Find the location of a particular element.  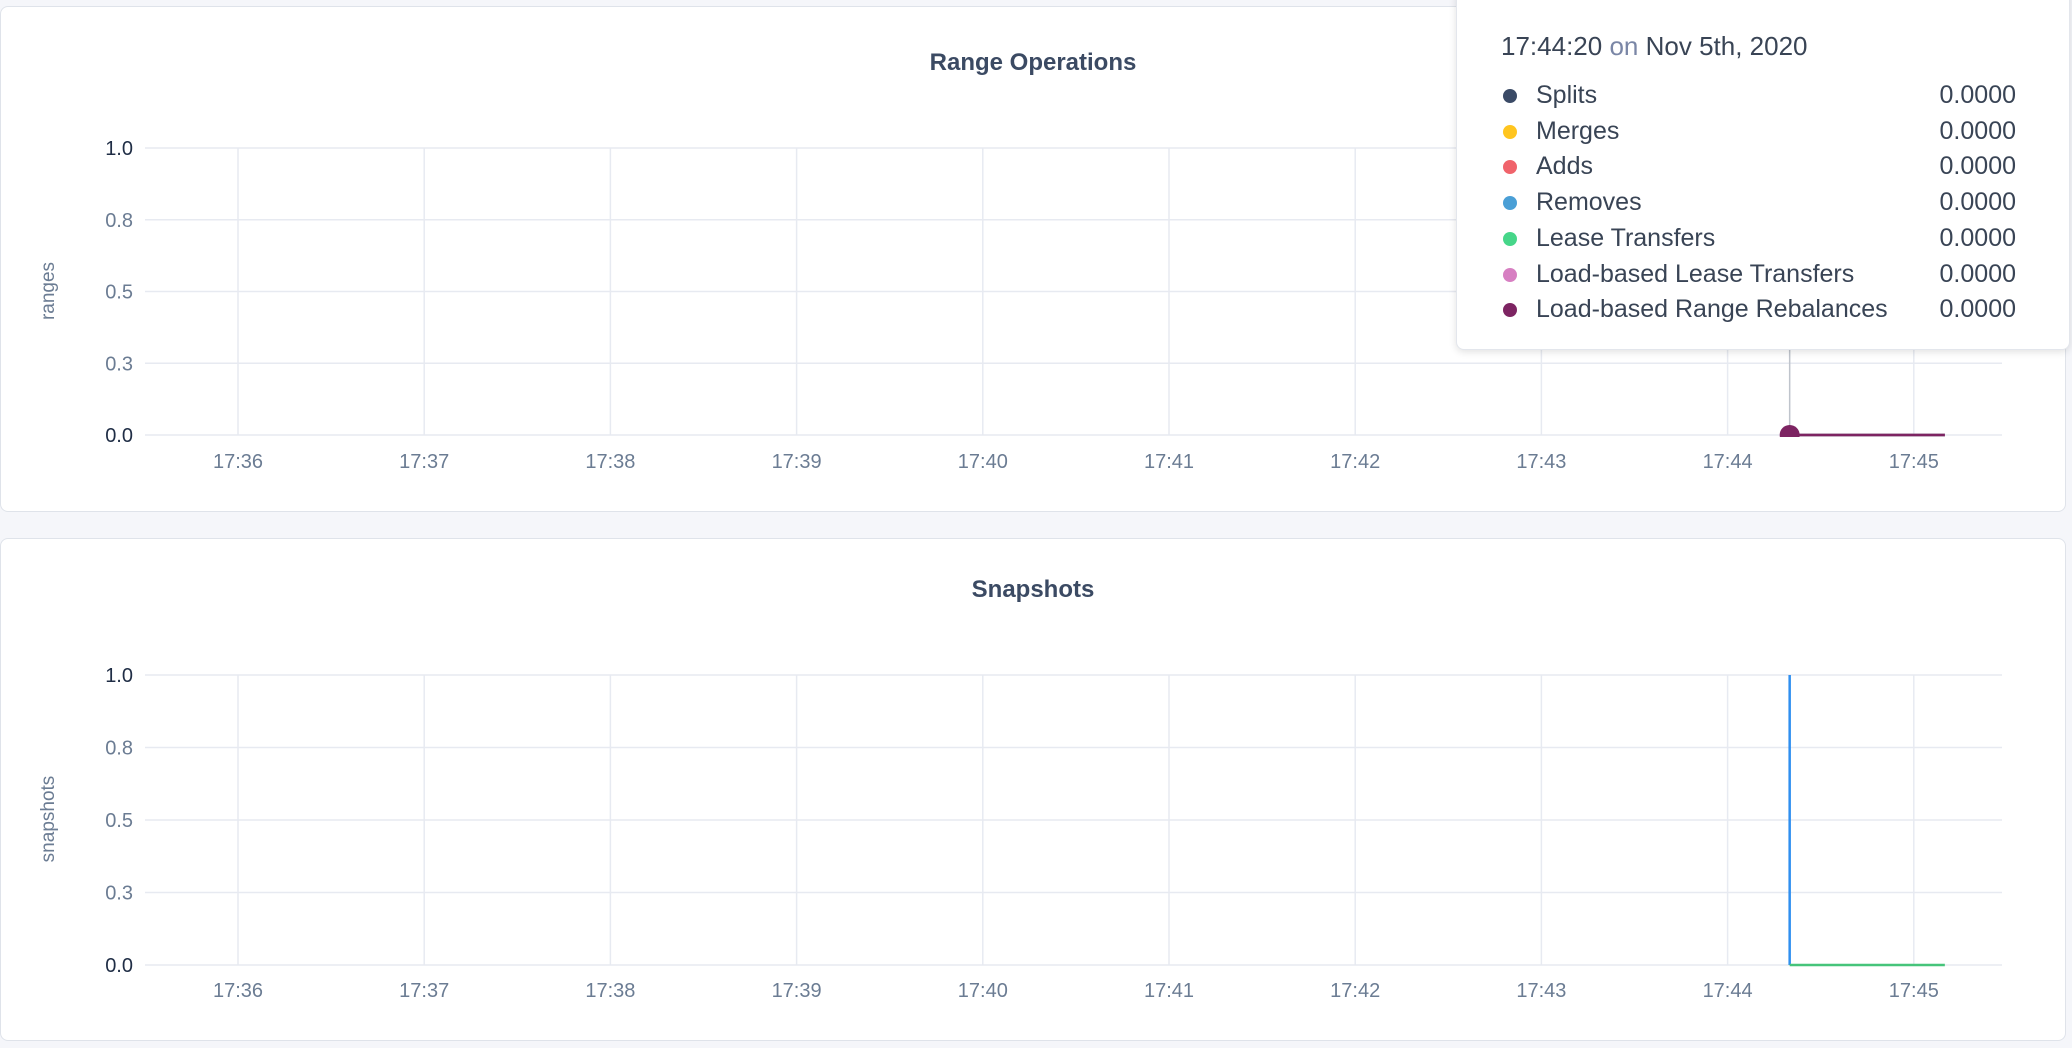

tooltip-row: Load-based Lease Transfers 0.0000 is located at coordinates (1764, 275).